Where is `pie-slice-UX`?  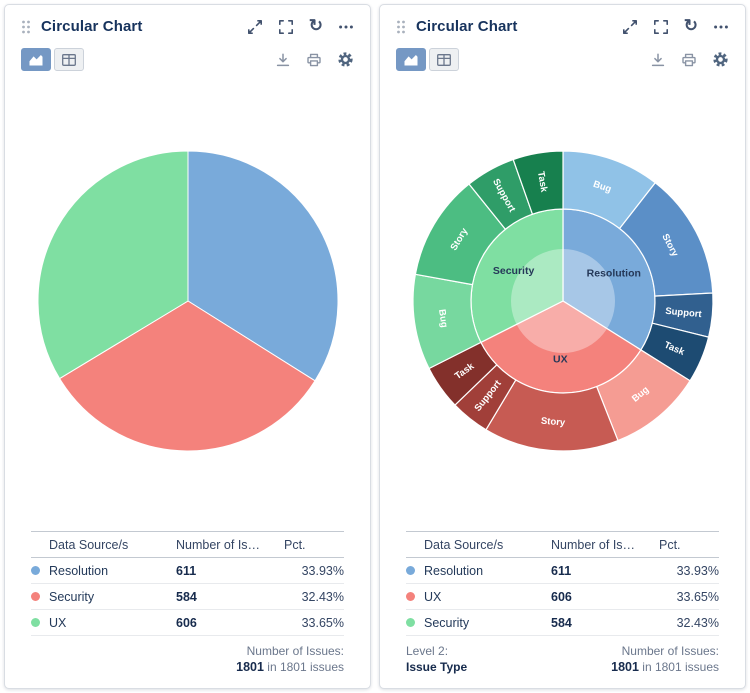
pie-slice-UX is located at coordinates (112, 265).